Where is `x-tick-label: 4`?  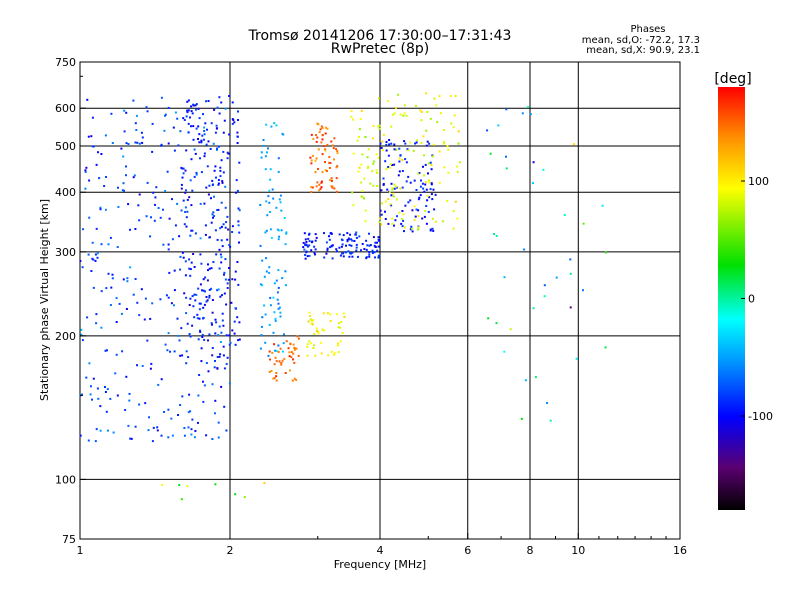
x-tick-label: 4 is located at coordinates (380, 550).